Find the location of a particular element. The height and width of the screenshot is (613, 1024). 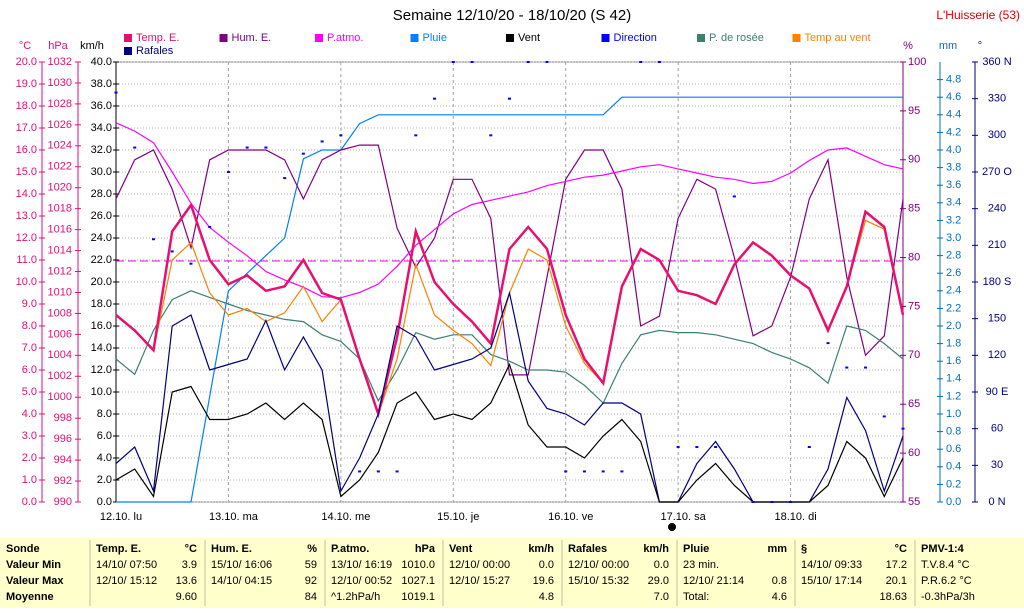

tick-label: 30.0 is located at coordinates (101, 172).